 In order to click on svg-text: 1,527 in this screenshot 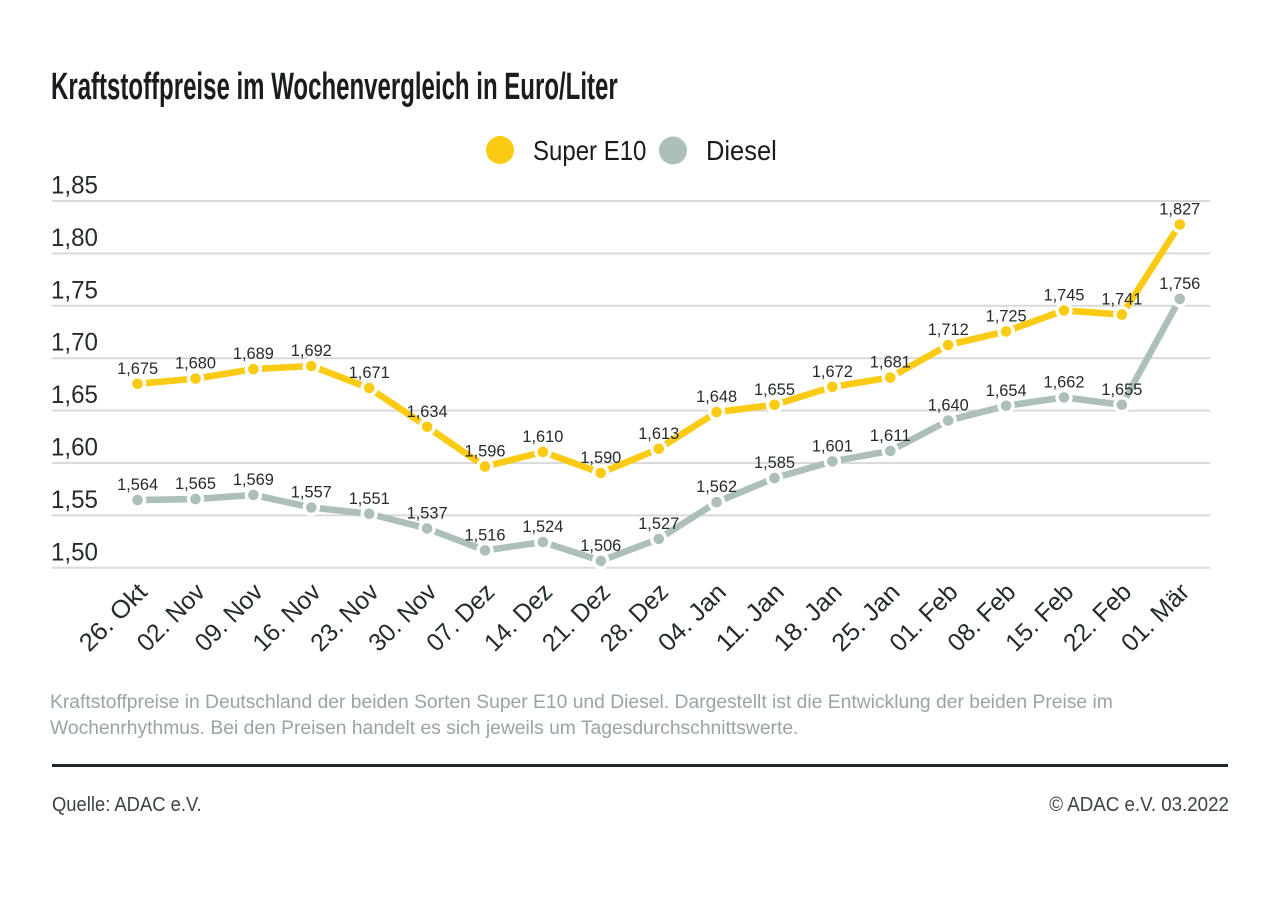, I will do `click(658, 523)`.